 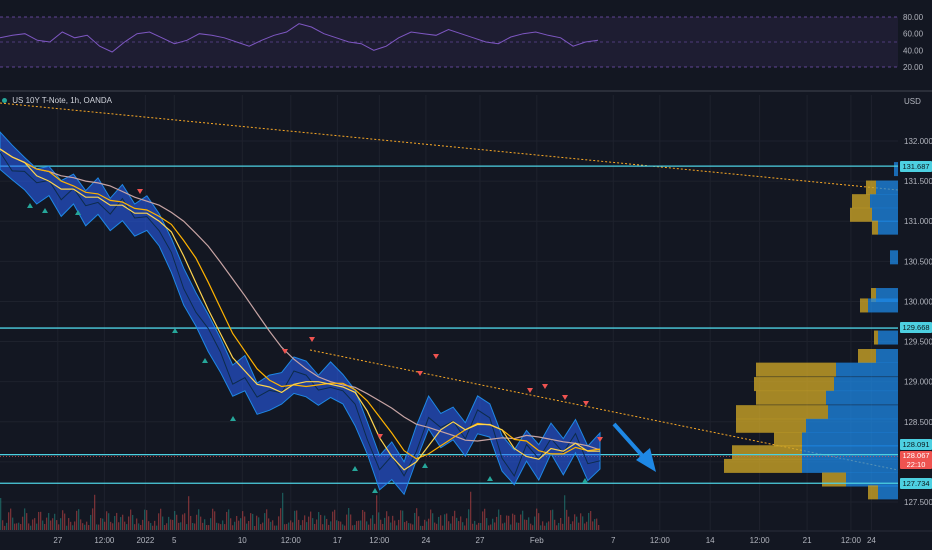 I want to click on projection-arrow, so click(x=634, y=447).